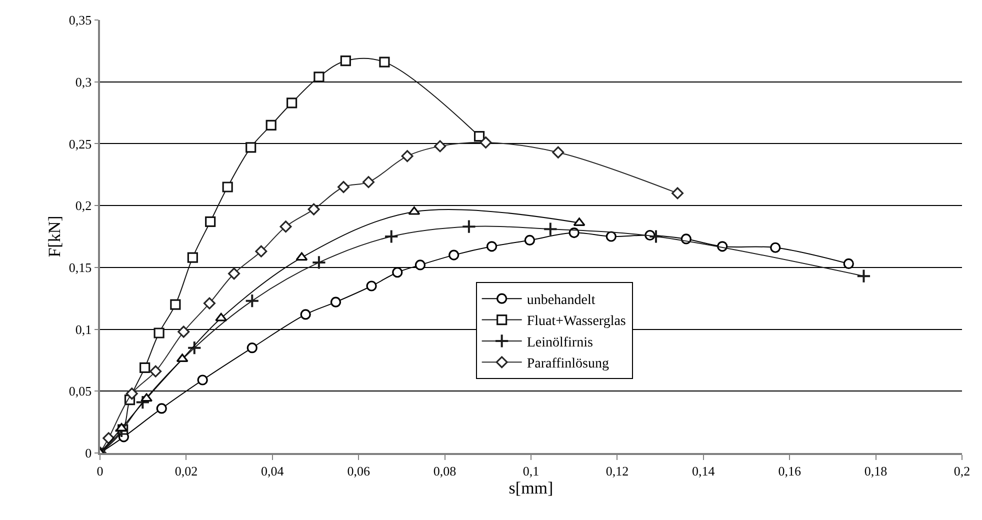 This screenshot has width=982, height=520. What do you see at coordinates (272, 470) in the screenshot?
I see `x-tick-label: 0,04` at bounding box center [272, 470].